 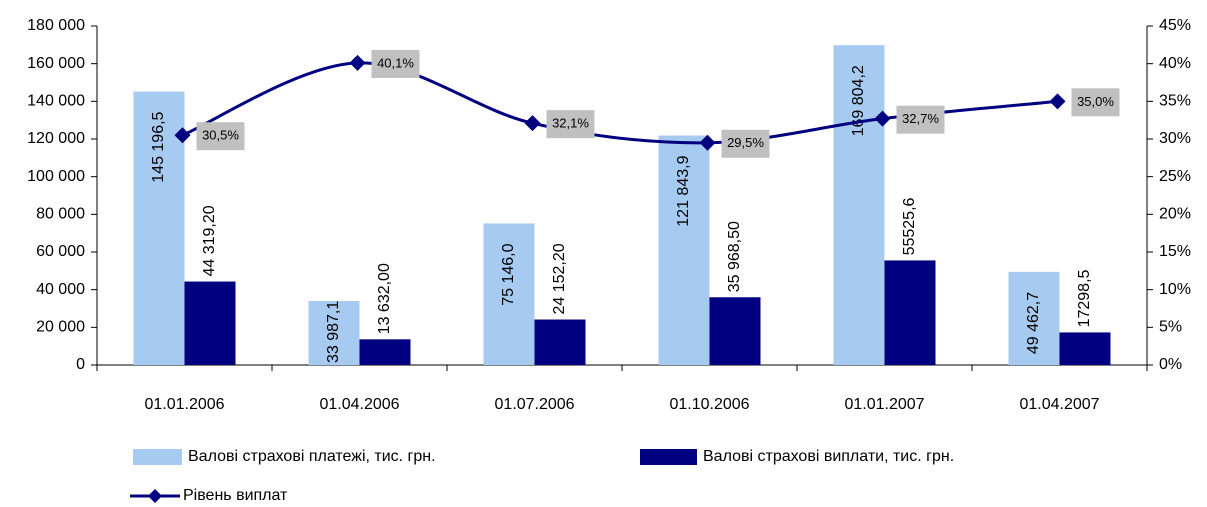 What do you see at coordinates (155, 496) in the screenshot?
I see `legend-marker` at bounding box center [155, 496].